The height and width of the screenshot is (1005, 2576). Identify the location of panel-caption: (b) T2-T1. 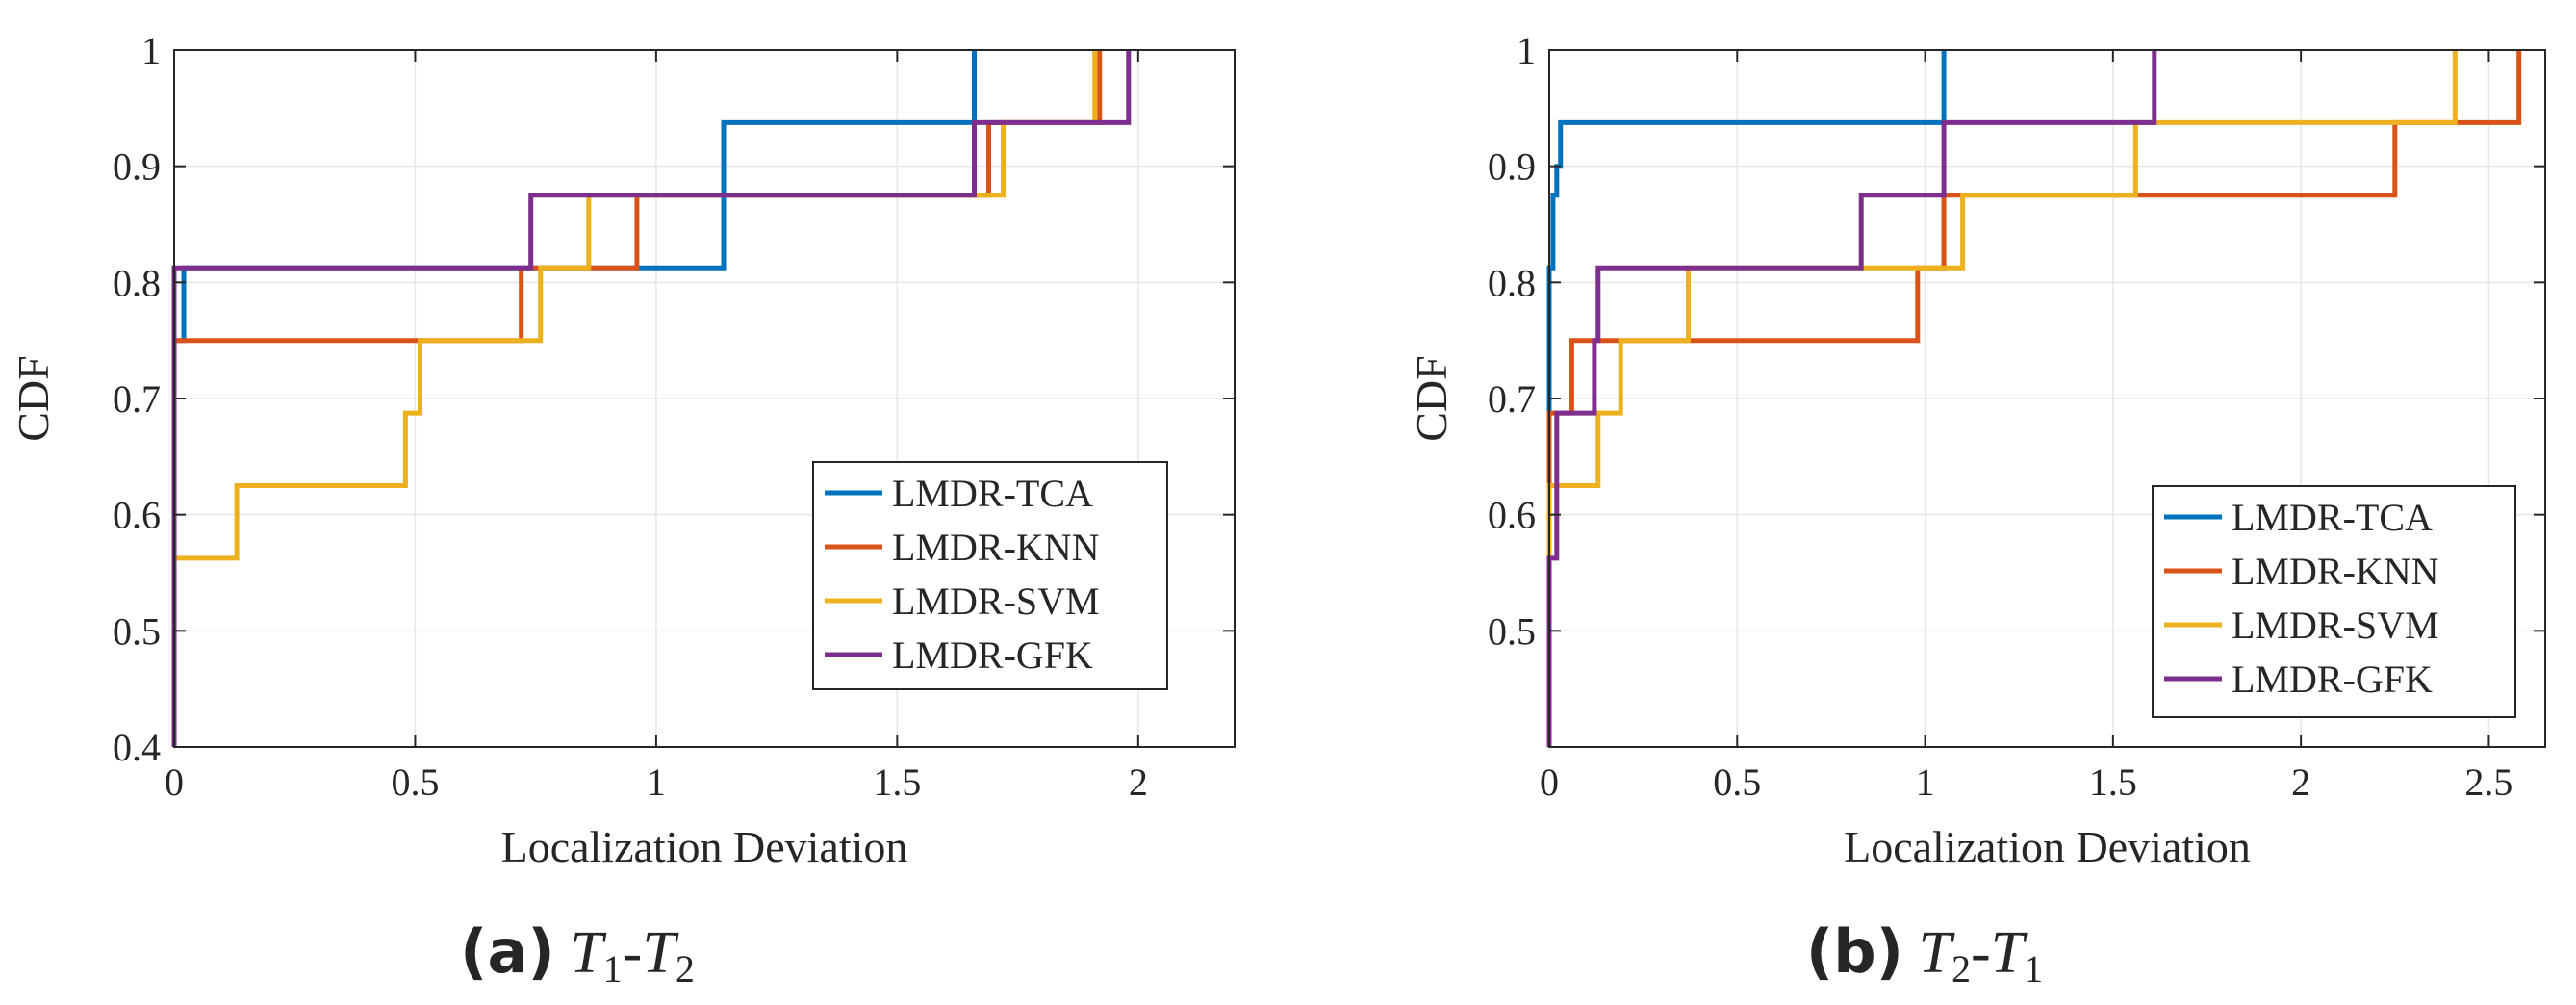
(1924, 954).